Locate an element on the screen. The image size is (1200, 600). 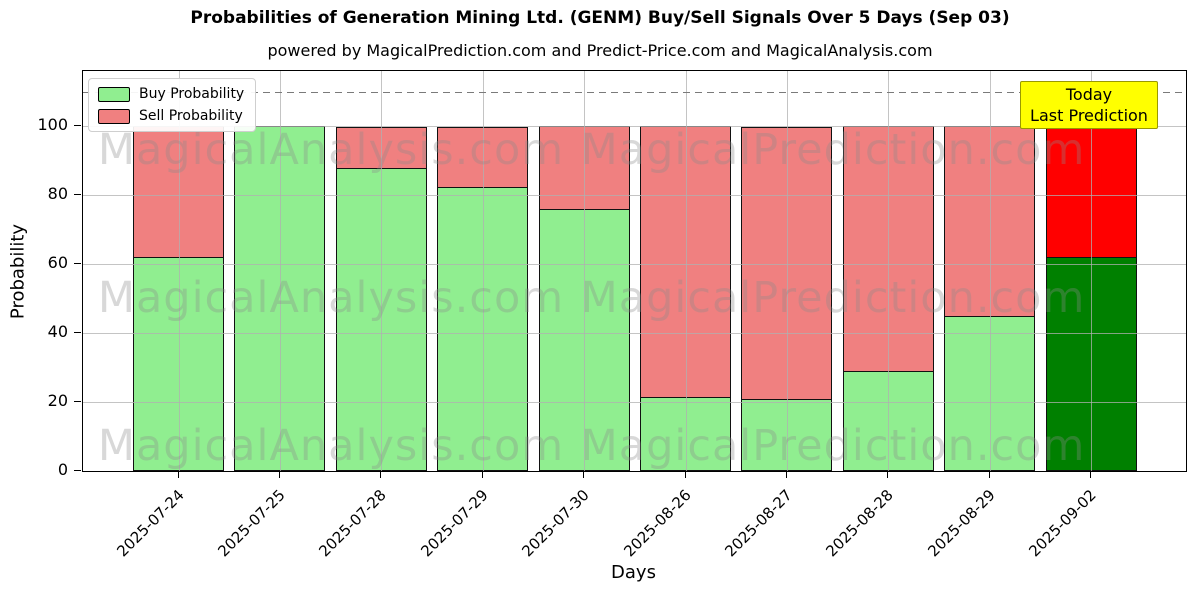
sell-swatch-icon is located at coordinates (114, 116).